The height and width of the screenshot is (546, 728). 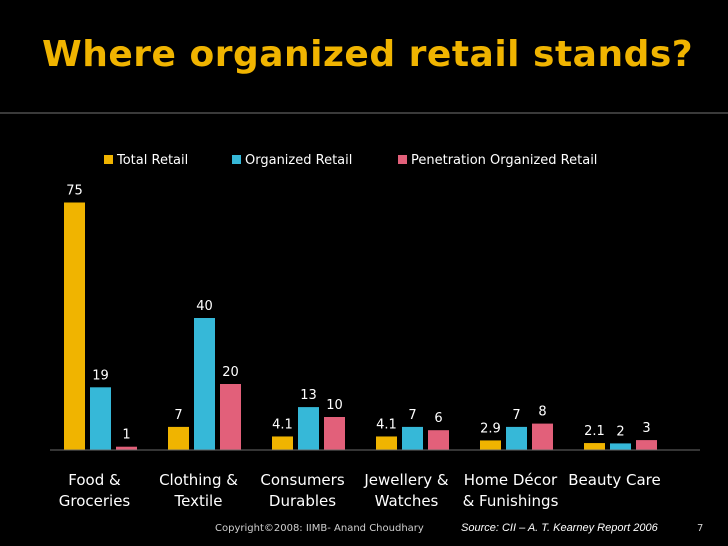 What do you see at coordinates (511, 501) in the screenshot?
I see `category-label: & Funishings` at bounding box center [511, 501].